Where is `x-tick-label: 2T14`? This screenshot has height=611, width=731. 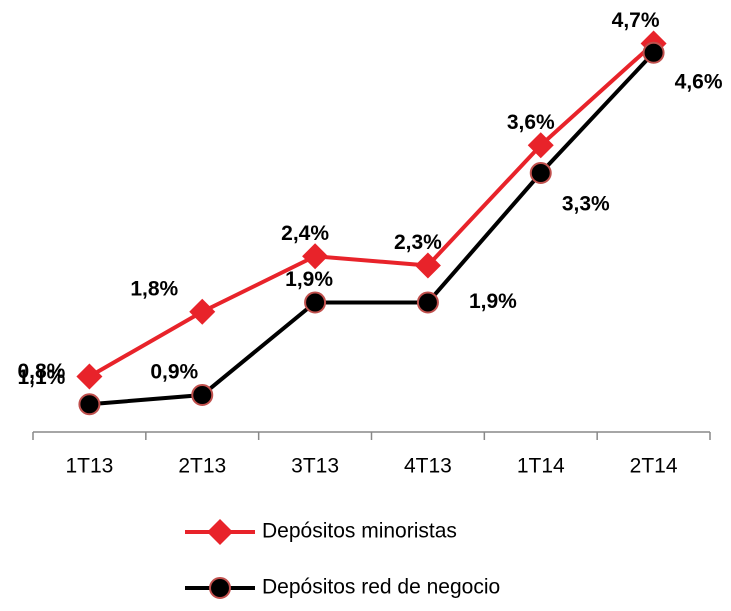 x-tick-label: 2T14 is located at coordinates (654, 466).